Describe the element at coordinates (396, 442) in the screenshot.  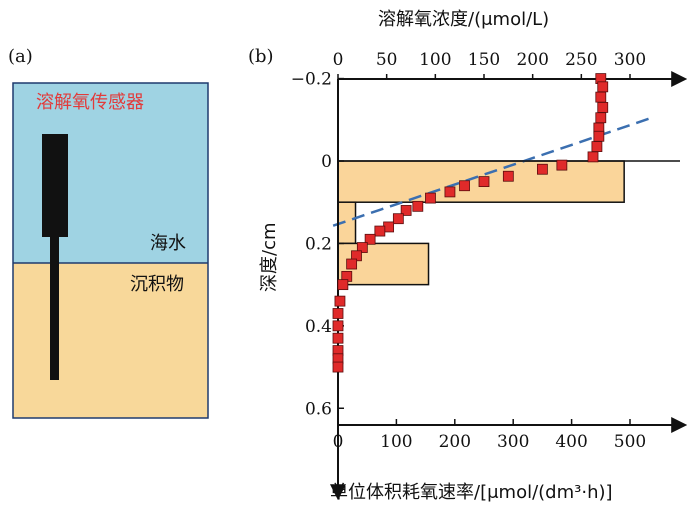
I see `bottom-tick-label: 100` at that location.